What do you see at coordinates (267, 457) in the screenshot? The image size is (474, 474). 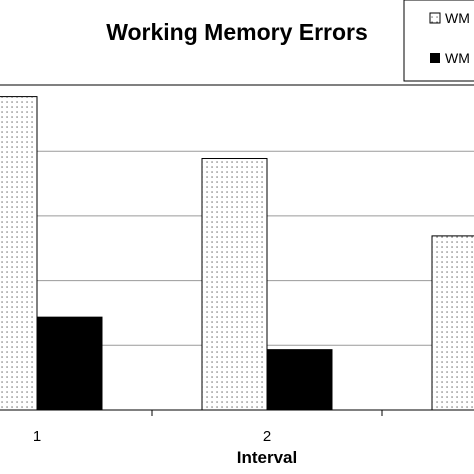 I see `x-axis-label: Interval` at bounding box center [267, 457].